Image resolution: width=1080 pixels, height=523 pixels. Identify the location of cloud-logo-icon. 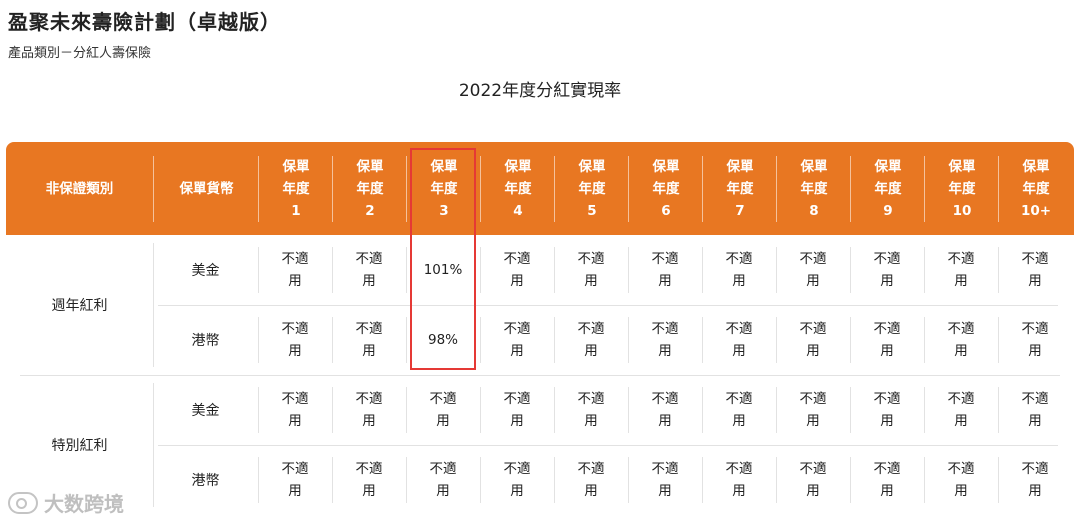
(23, 502).